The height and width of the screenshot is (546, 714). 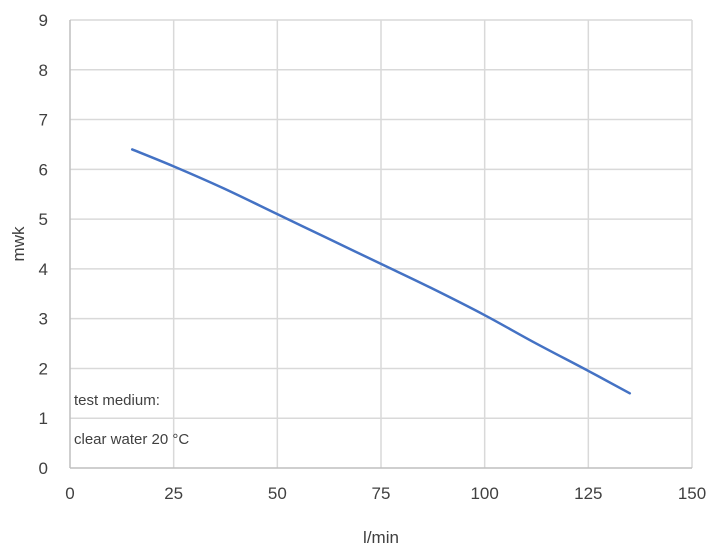 I want to click on x-tick-labels: 0 25 50 75 100 125 150, so click(x=385, y=493).